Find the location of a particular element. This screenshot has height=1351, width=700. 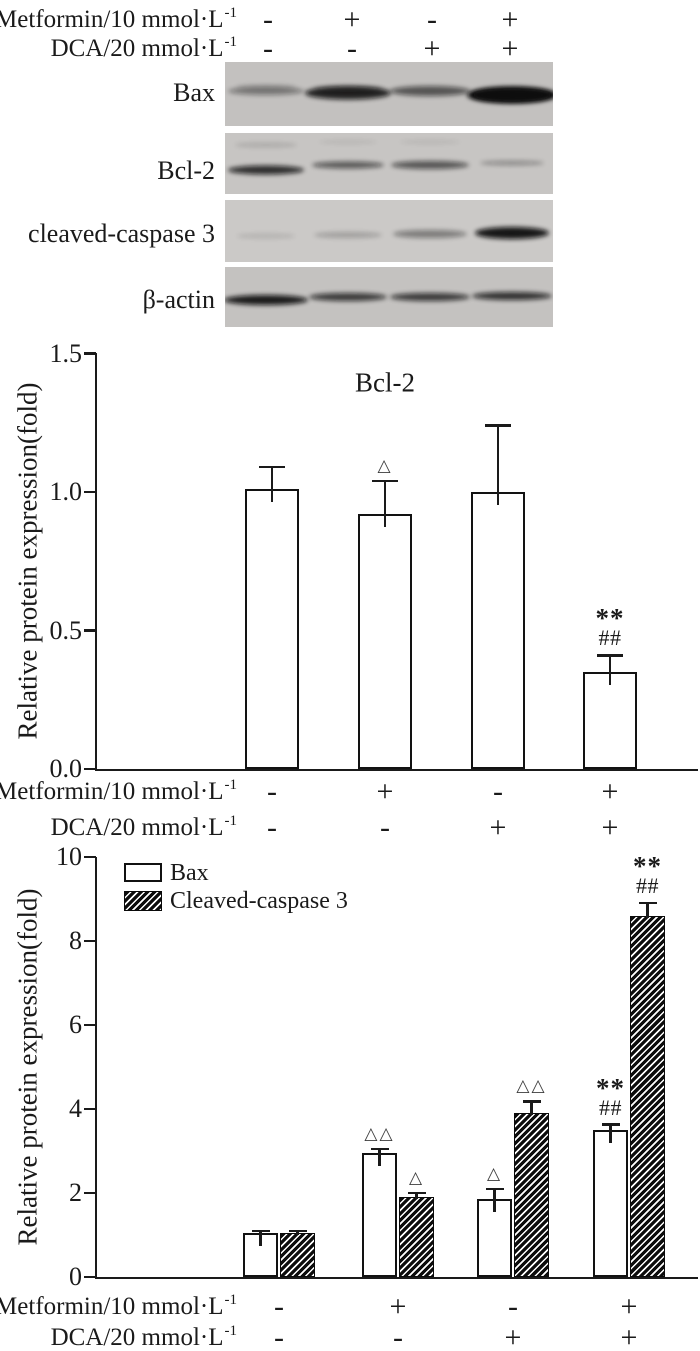

y-tick-label: 10 is located at coordinates (69, 856).